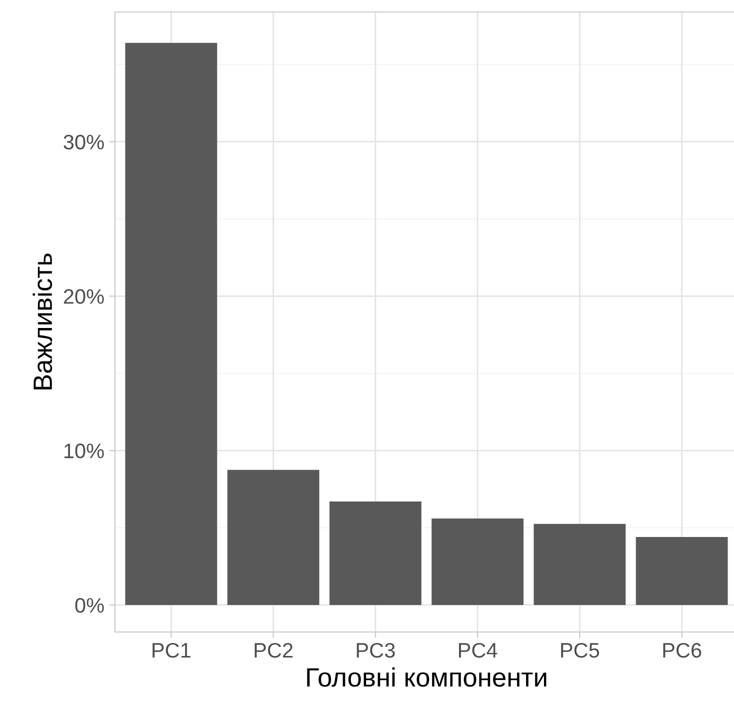 The height and width of the screenshot is (702, 734). What do you see at coordinates (273, 650) in the screenshot?
I see `x-tick-label: PC2` at bounding box center [273, 650].